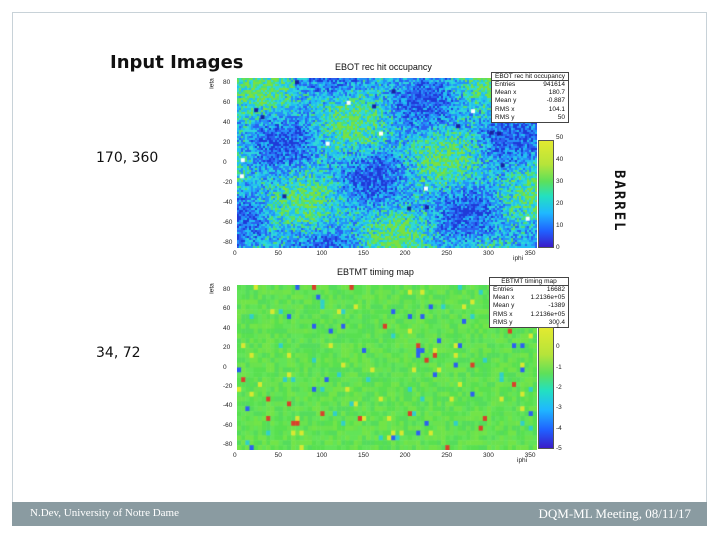  What do you see at coordinates (559, 367) in the screenshot?
I see `colorbar-tick-label: -1` at bounding box center [559, 367].